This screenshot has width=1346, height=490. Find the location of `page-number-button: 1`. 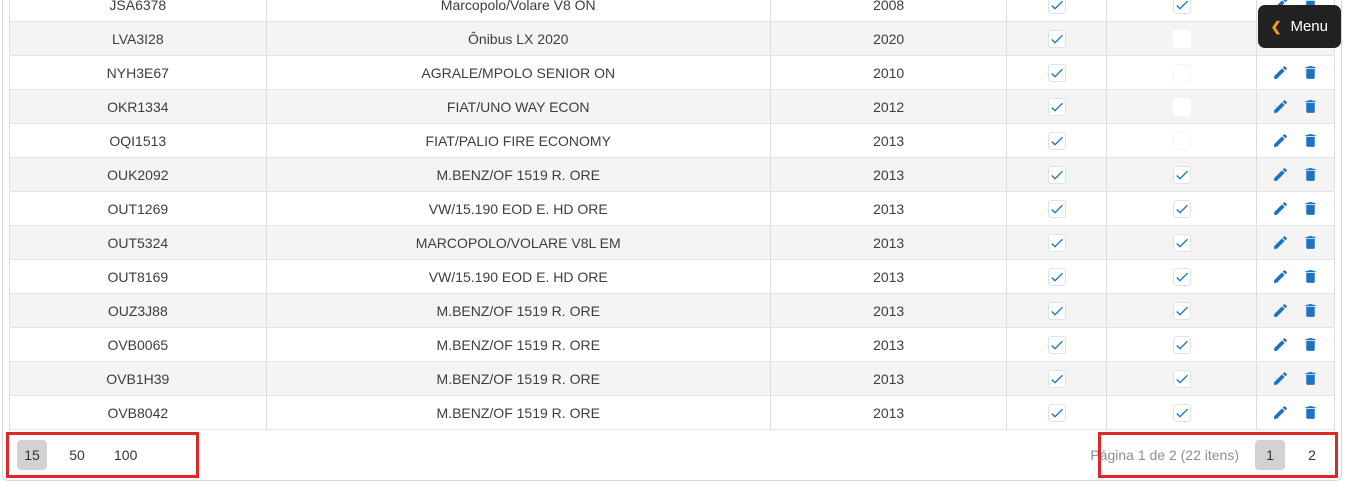

page-number-button: 1 is located at coordinates (1270, 455).